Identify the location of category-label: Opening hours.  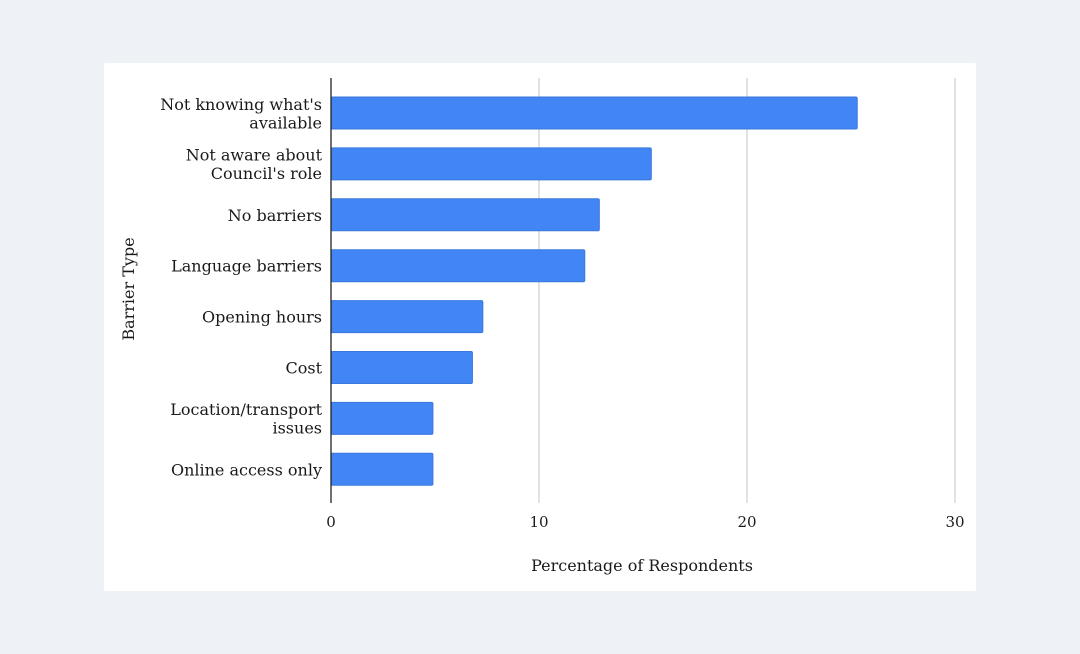
(262, 317).